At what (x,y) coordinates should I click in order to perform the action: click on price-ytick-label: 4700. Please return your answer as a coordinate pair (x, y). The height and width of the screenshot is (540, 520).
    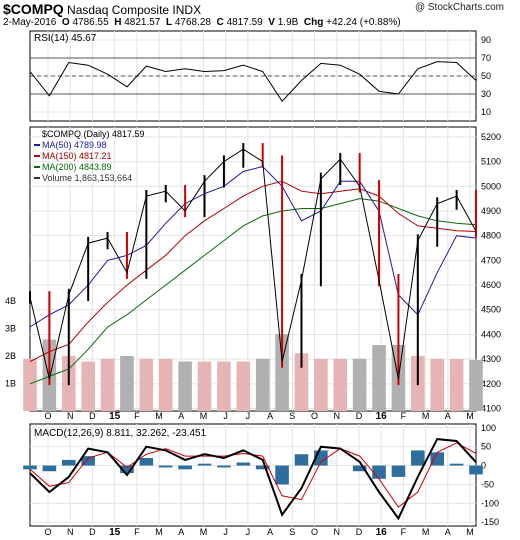
    Looking at the image, I should click on (491, 260).